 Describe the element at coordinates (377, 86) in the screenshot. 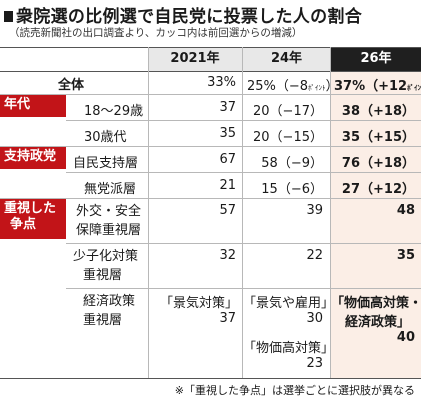

I see `total-26: 37%（+12ﾎﾟｲﾝﾄ）` at that location.